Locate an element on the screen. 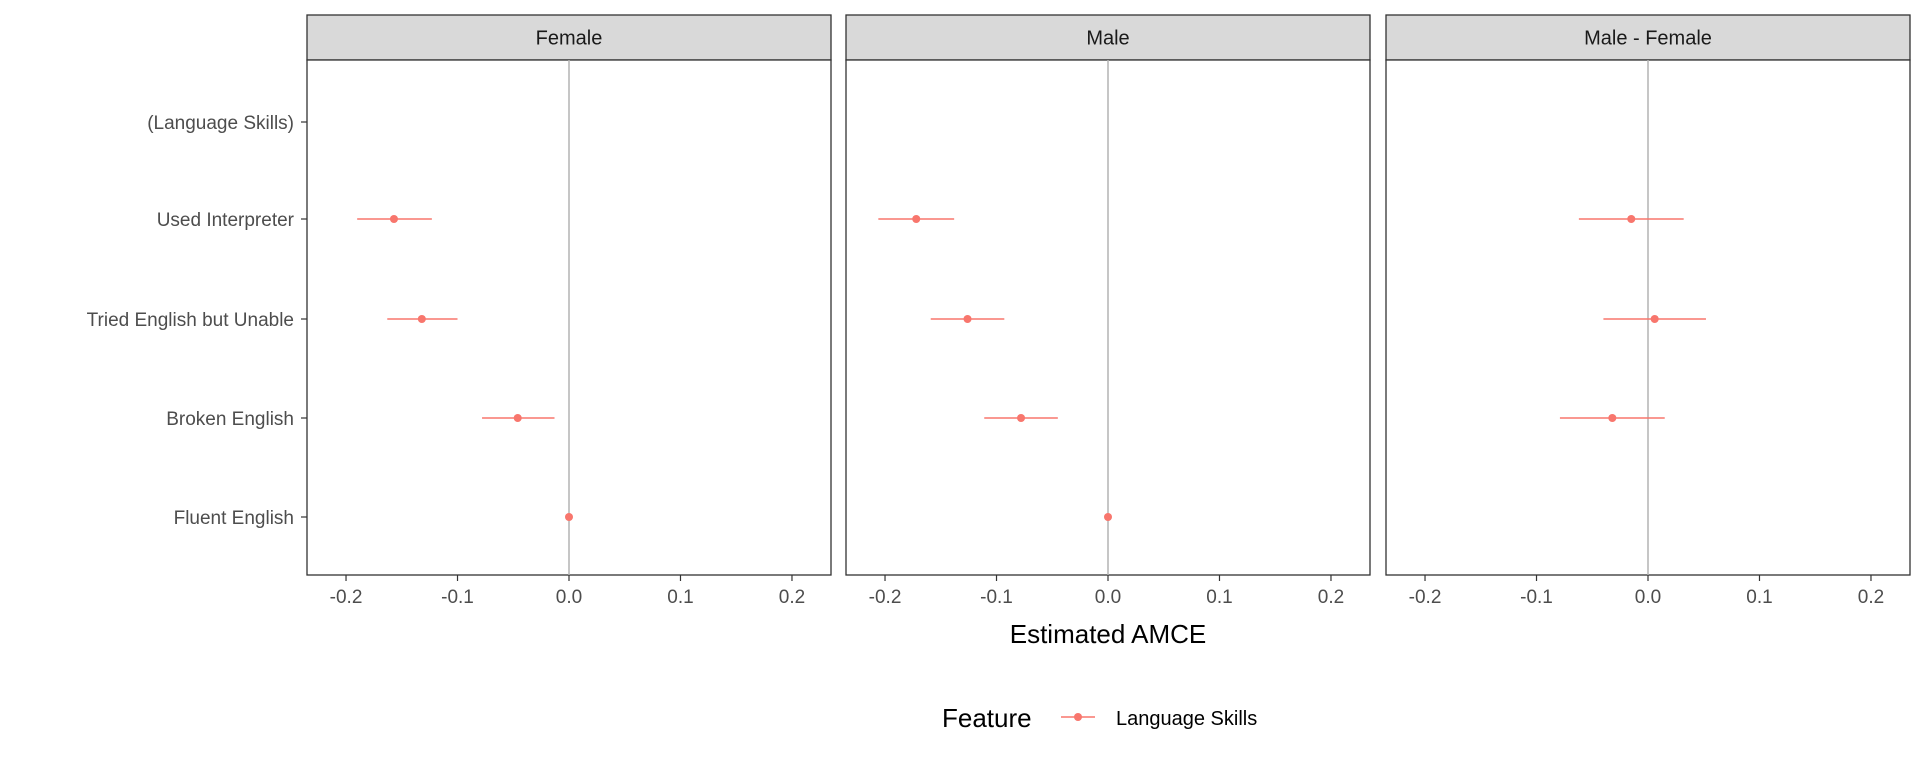 This screenshot has width=1920, height=773. legend-key-point is located at coordinates (1078, 717).